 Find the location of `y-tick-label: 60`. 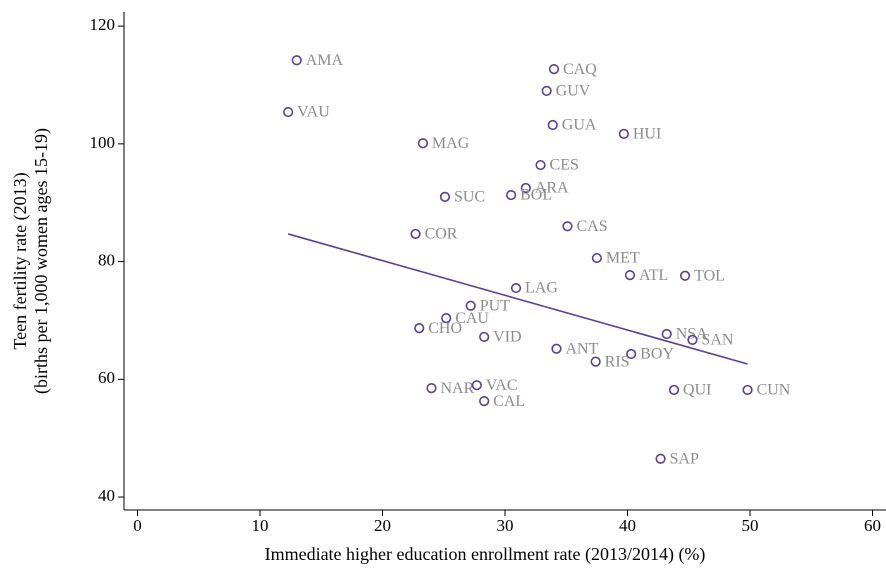

y-tick-label: 60 is located at coordinates (106, 377).